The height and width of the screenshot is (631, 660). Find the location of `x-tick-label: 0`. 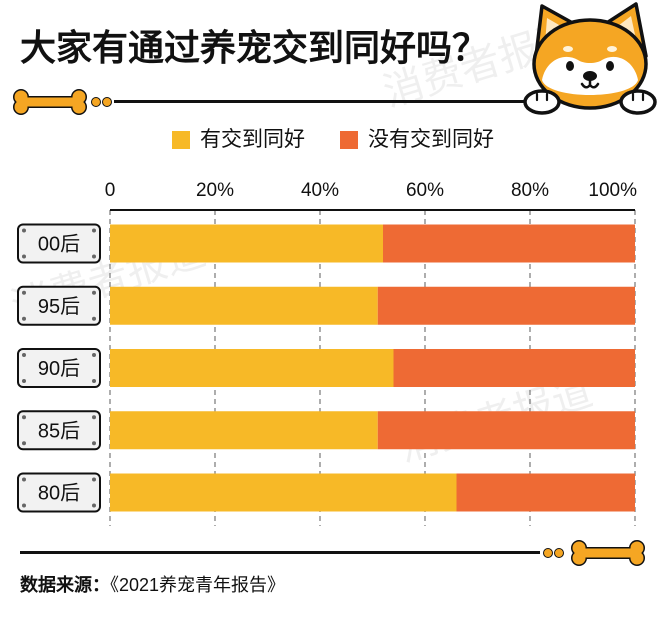

x-tick-label: 0 is located at coordinates (110, 190).